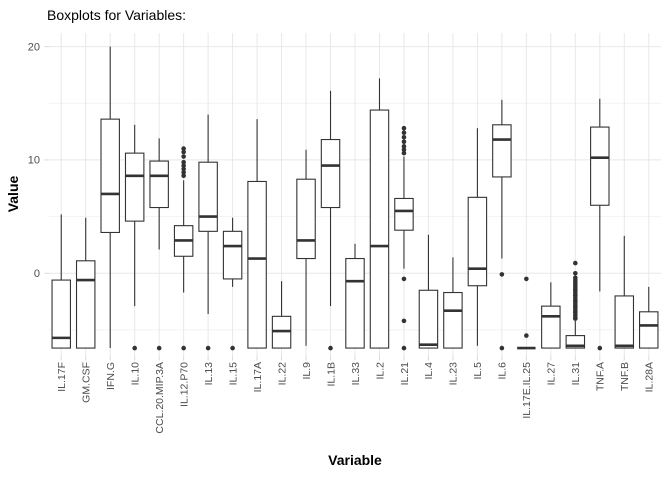 This screenshot has width=672, height=480. What do you see at coordinates (601, 376) in the screenshot?
I see `x-tick-label: TNF.A` at bounding box center [601, 376].